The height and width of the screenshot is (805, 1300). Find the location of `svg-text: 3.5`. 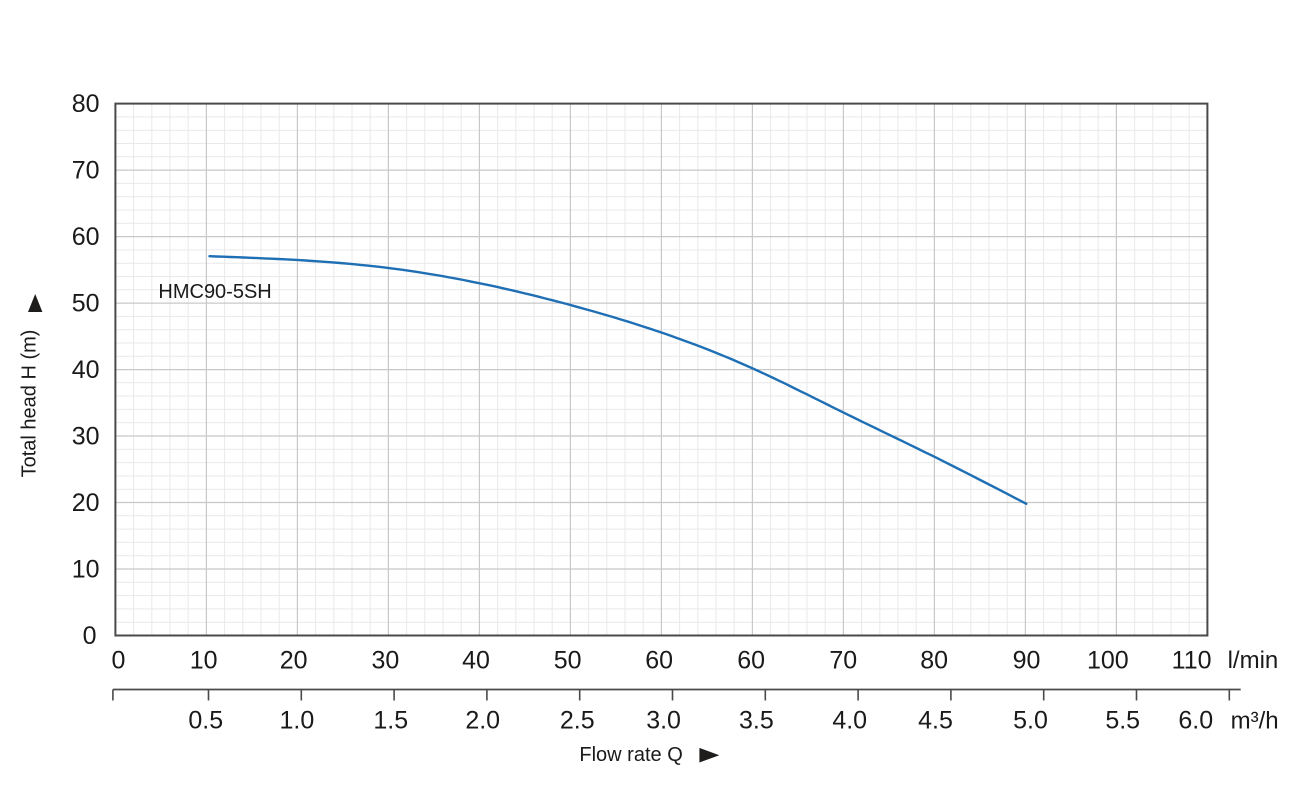

svg-text: 3.5 is located at coordinates (756, 721).